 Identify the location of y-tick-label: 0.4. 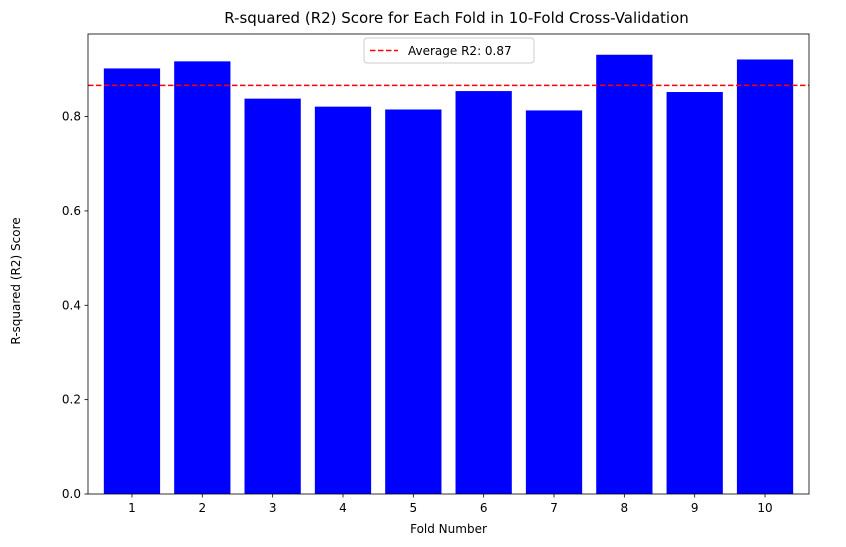
(71, 305).